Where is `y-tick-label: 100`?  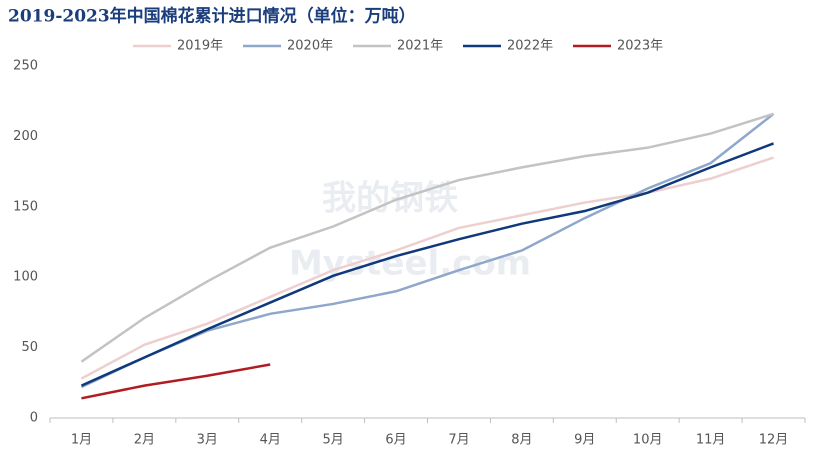 y-tick-label: 100 is located at coordinates (25, 277).